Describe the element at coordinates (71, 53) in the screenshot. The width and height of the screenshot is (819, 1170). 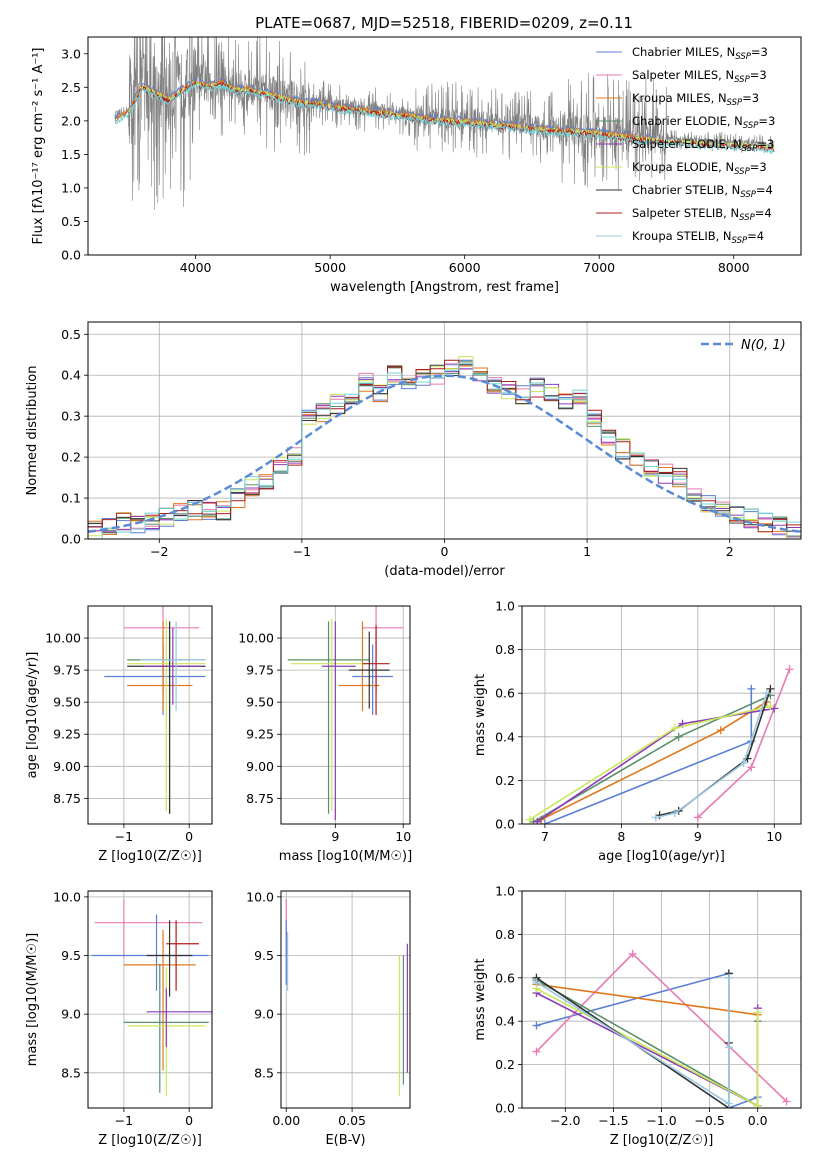
I see `tick-label-y: 3.0` at that location.